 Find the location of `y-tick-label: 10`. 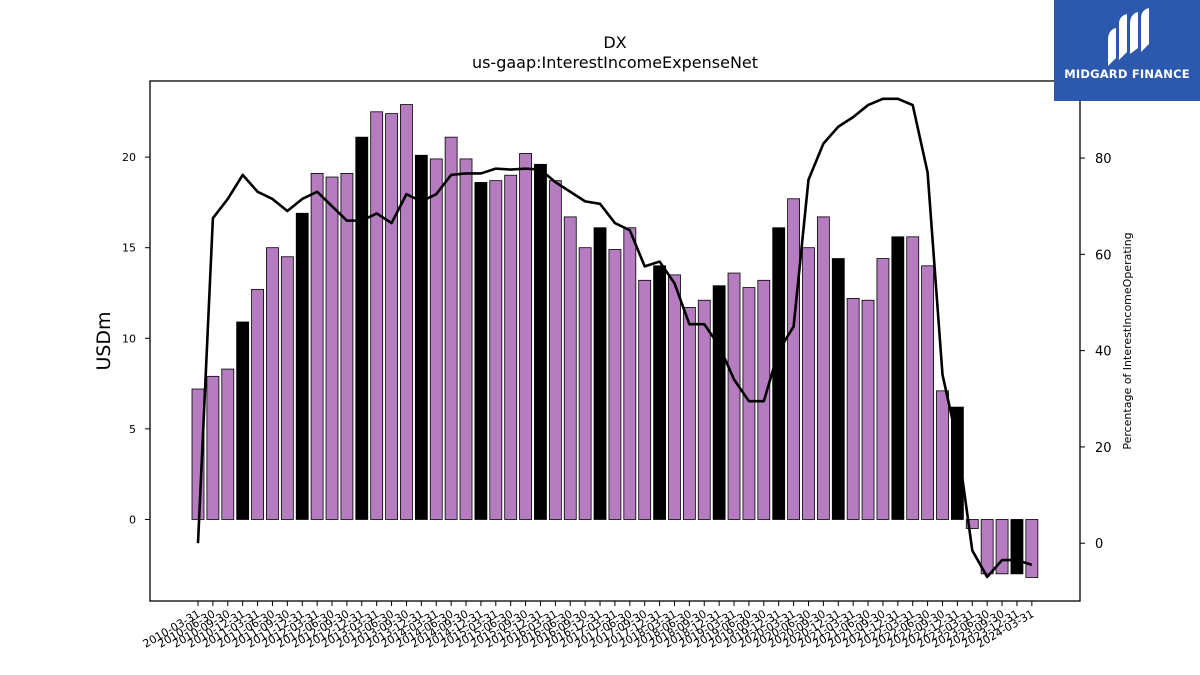

y-tick-label: 10 is located at coordinates (129, 338).